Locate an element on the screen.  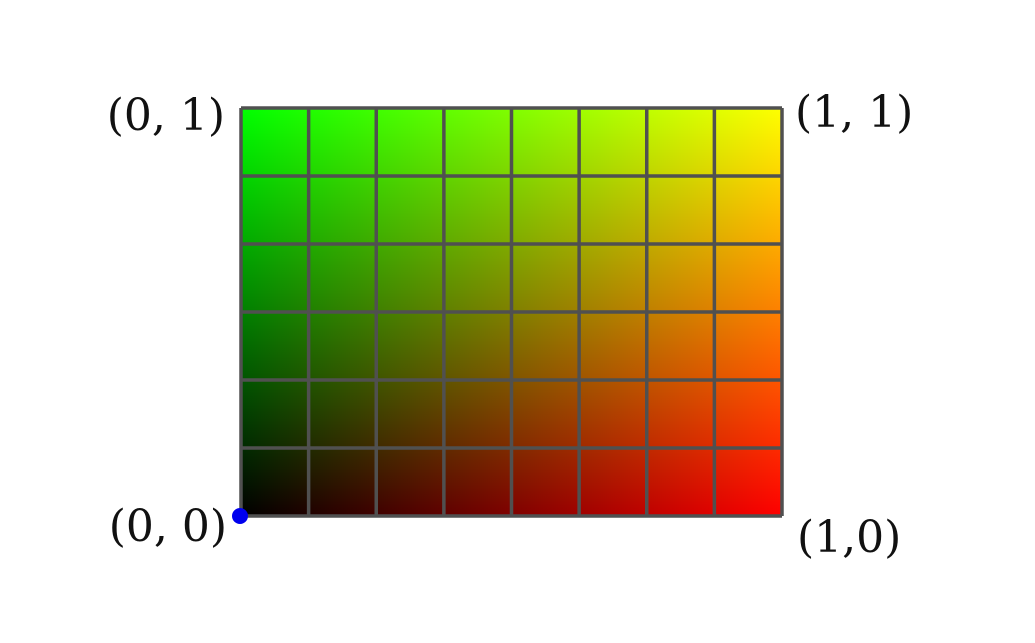
corner-label-bottom-right: (1,0) is located at coordinates (849, 537).